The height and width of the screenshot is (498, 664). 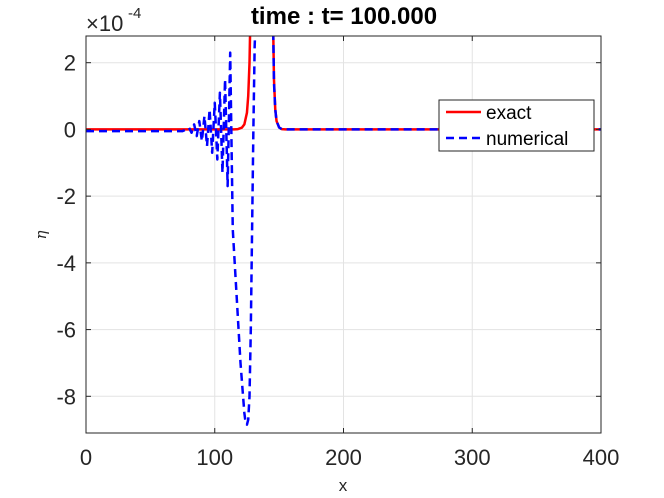 What do you see at coordinates (527, 139) in the screenshot?
I see `legend-label-numerical: numerical` at bounding box center [527, 139].